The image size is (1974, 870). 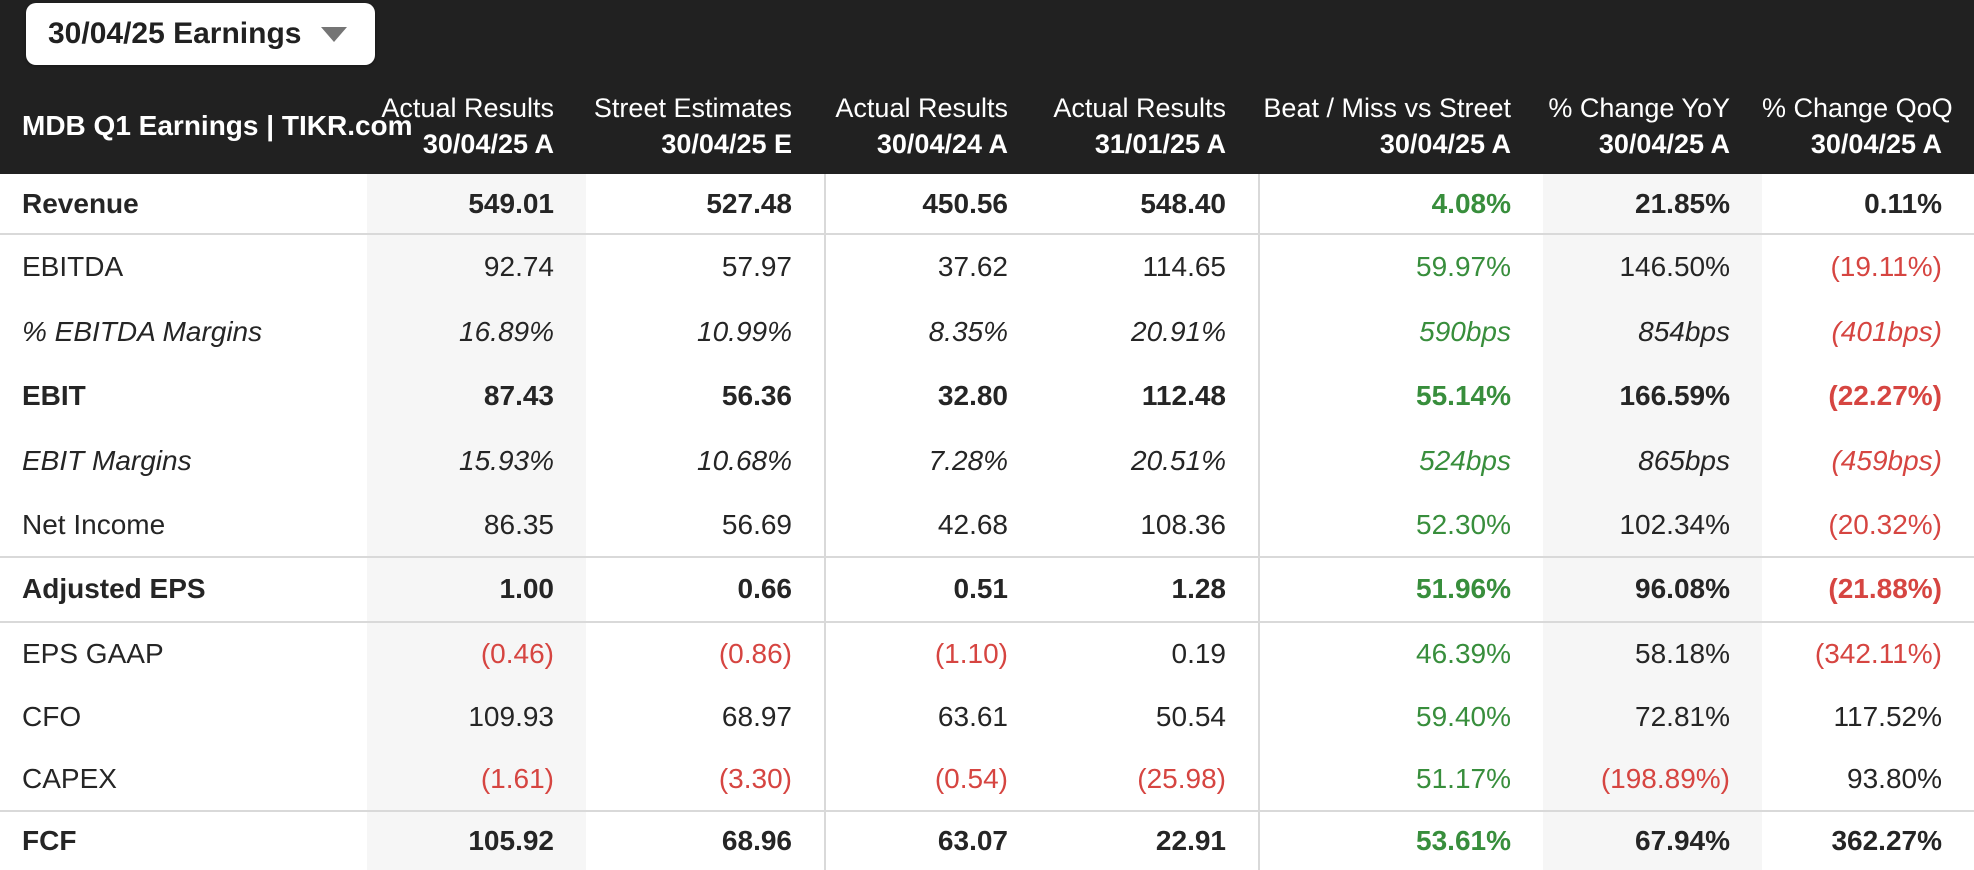 I want to click on table-cell: 68.97, so click(x=756, y=717).